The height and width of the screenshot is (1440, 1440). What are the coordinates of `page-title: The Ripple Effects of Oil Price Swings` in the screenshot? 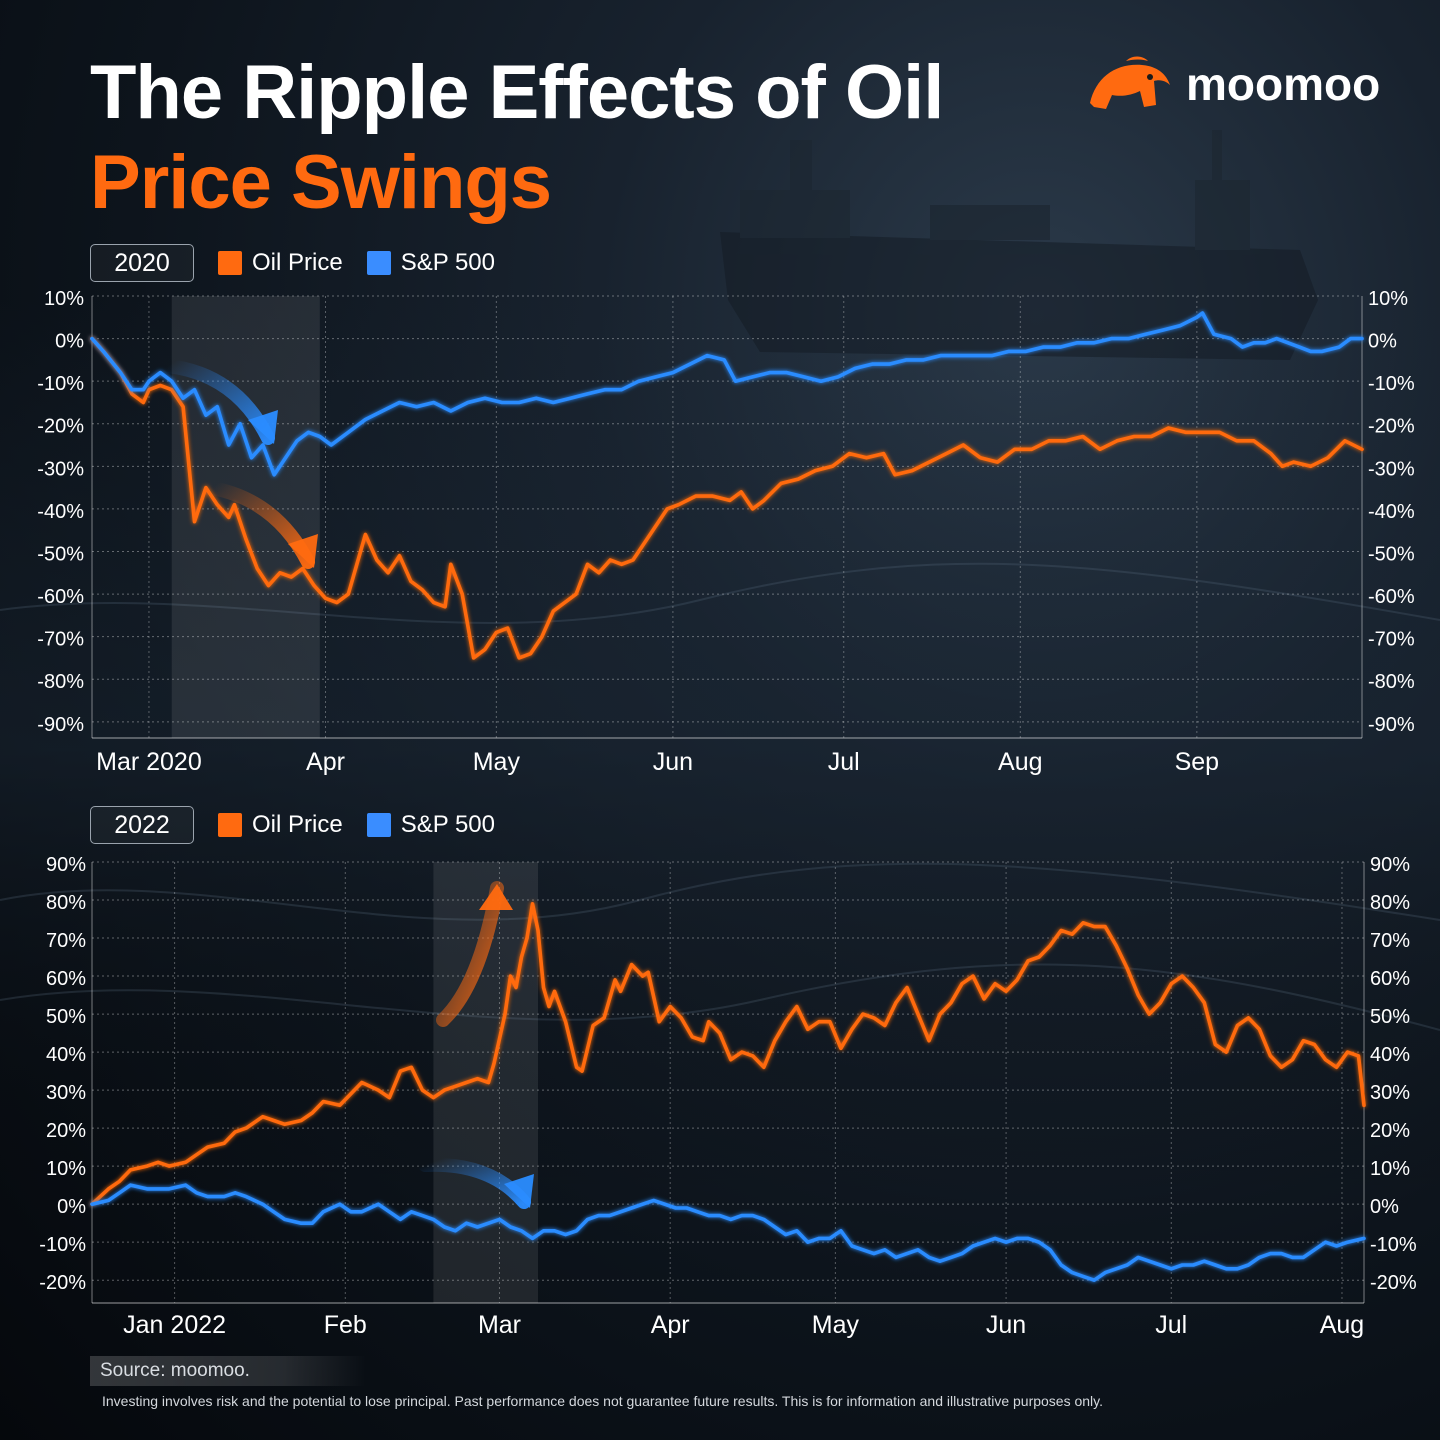 It's located at (517, 138).